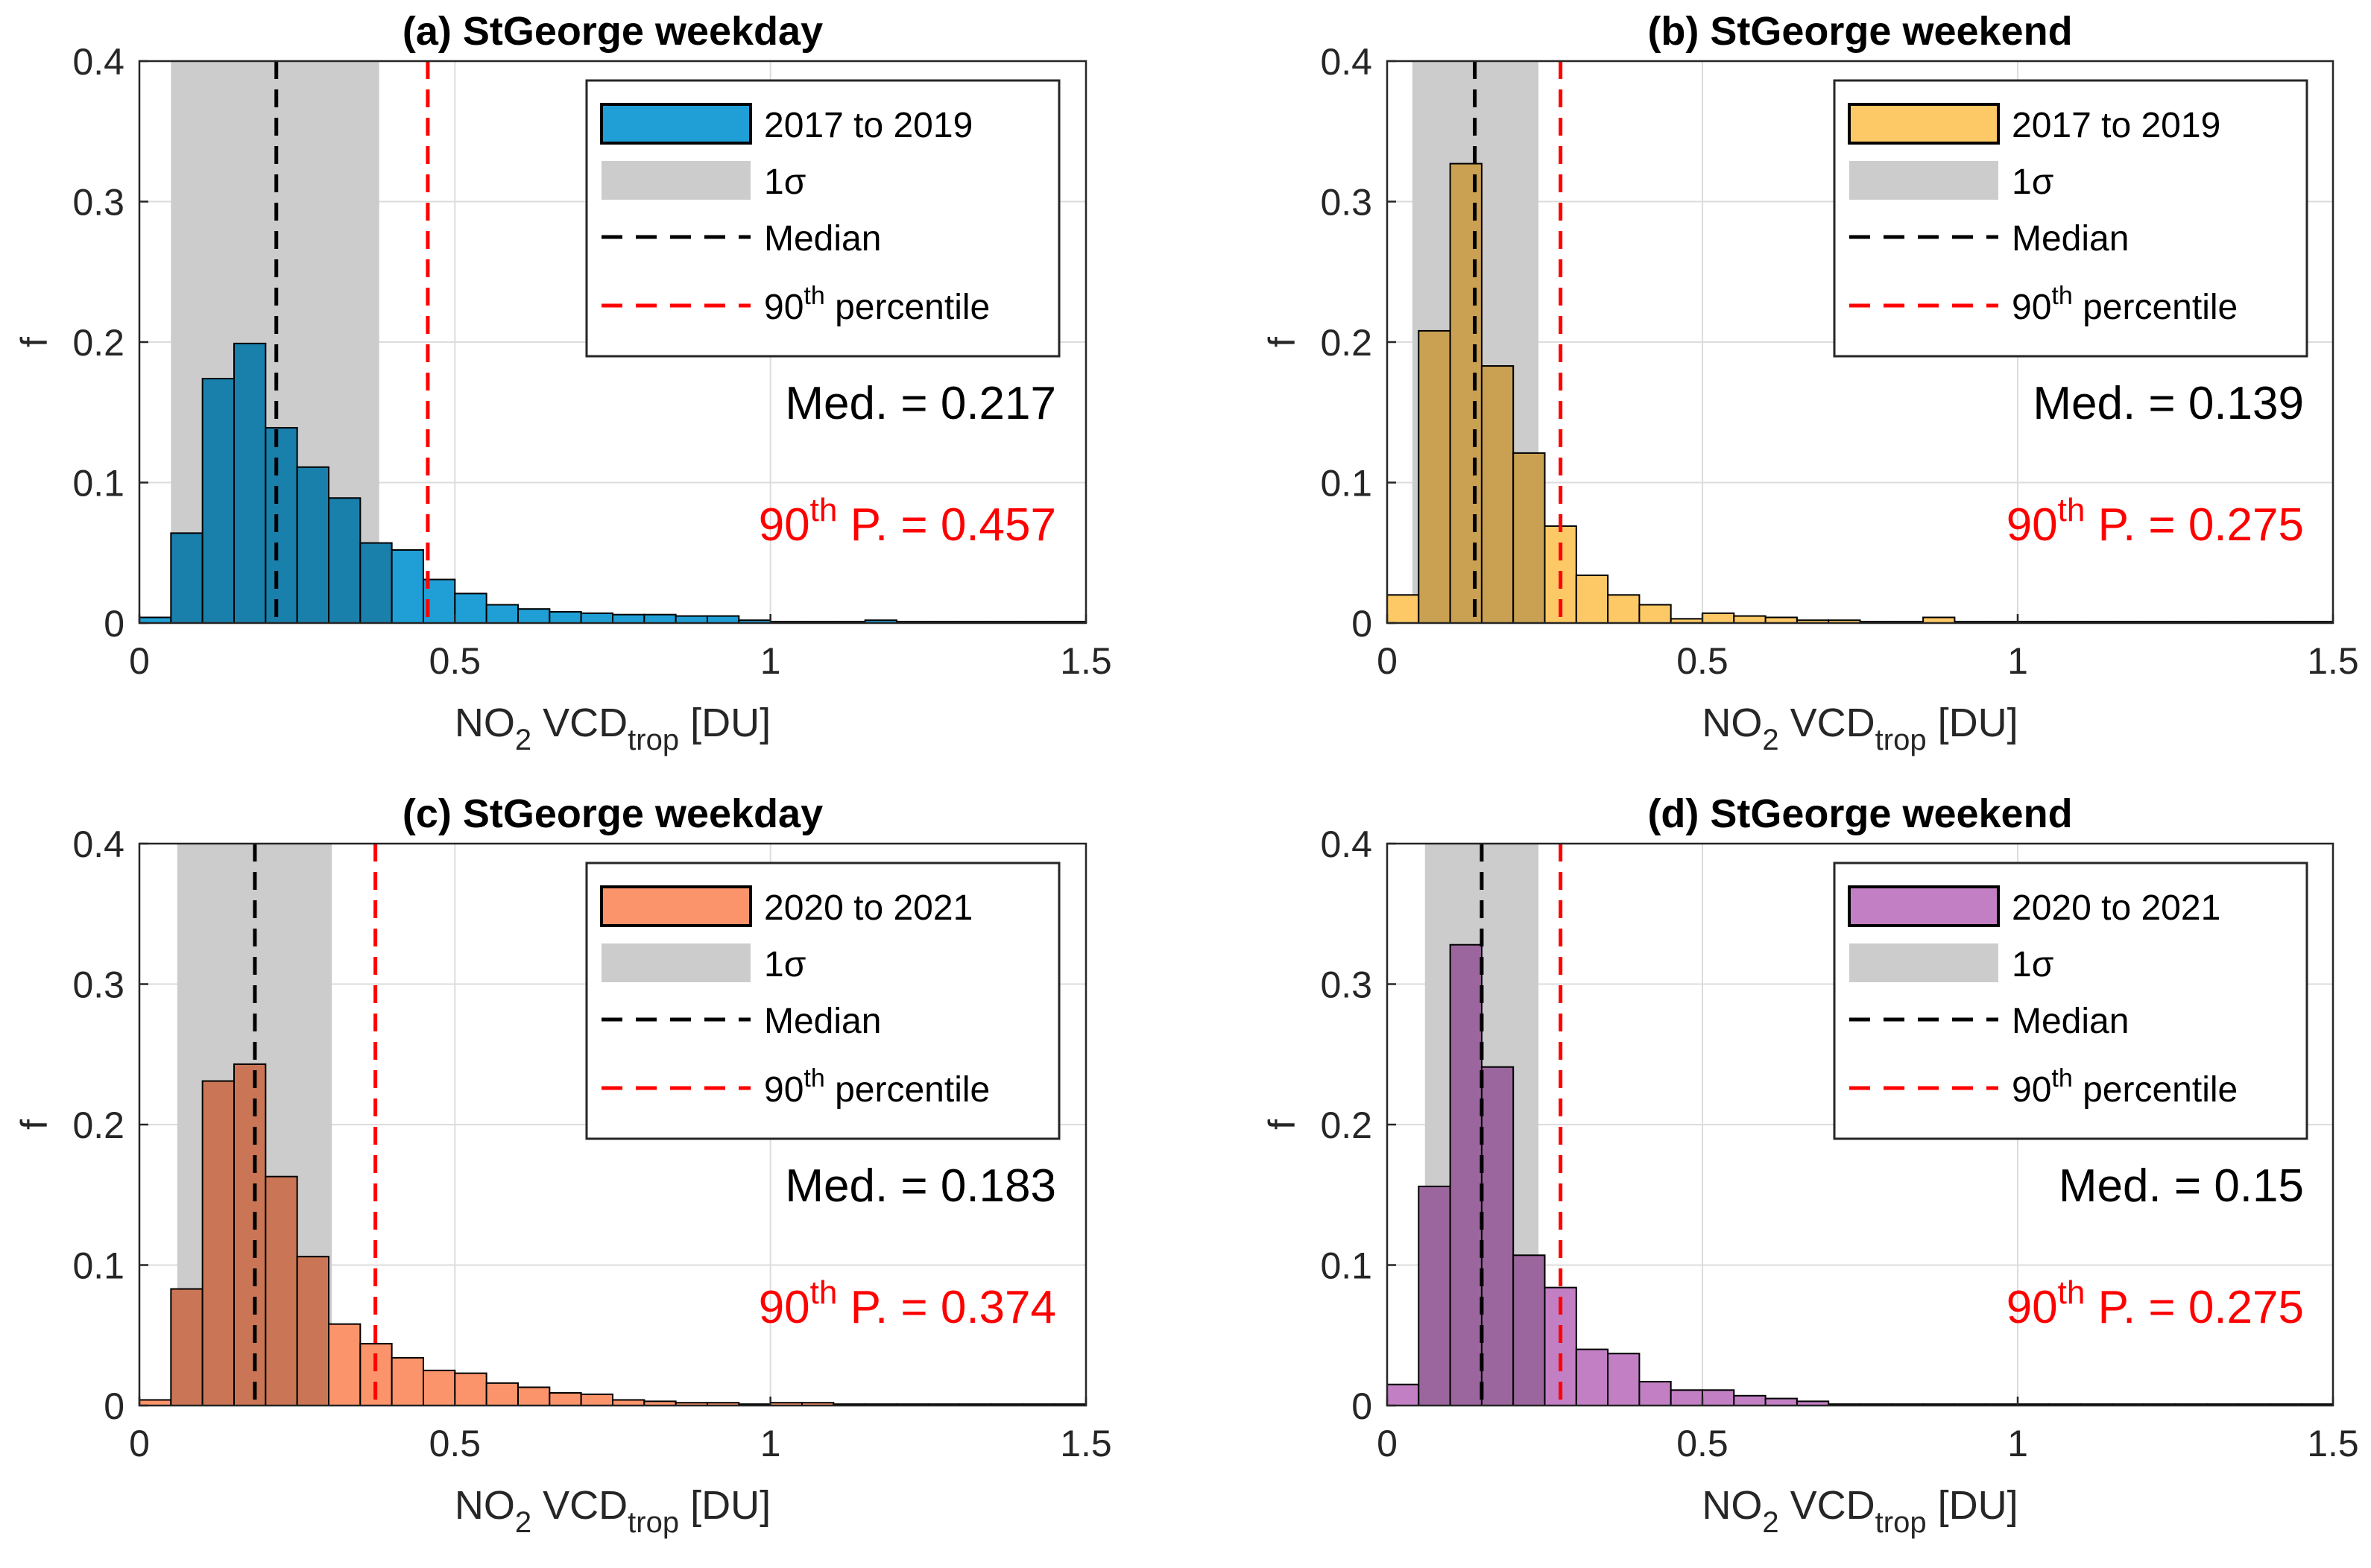 This screenshot has width=2371, height=1568. I want to click on x-label-tail: [DU], so click(1972, 1505).